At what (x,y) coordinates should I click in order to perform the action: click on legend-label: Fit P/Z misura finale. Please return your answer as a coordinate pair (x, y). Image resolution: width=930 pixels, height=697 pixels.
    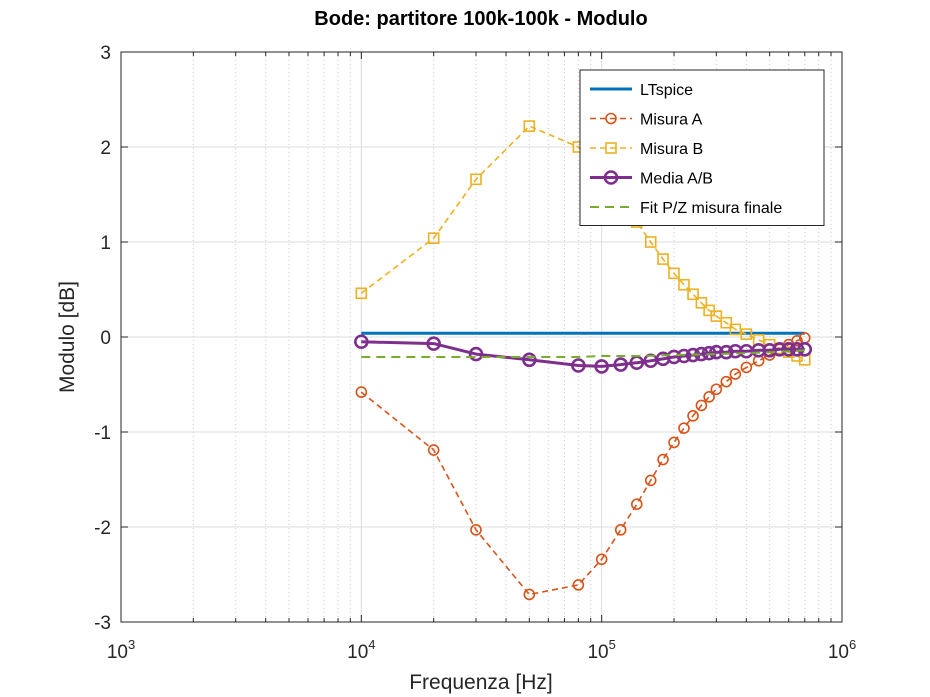
    Looking at the image, I should click on (711, 208).